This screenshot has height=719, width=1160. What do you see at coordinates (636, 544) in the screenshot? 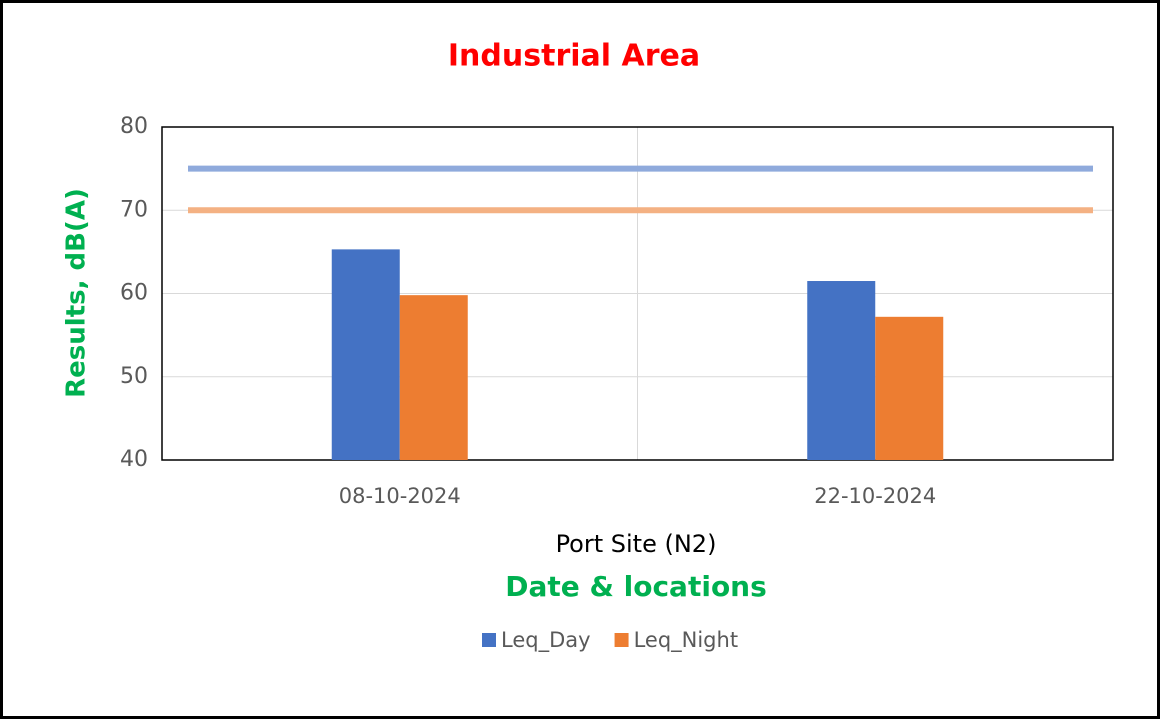
I see `x-subtitle: Port Site (N2)` at bounding box center [636, 544].